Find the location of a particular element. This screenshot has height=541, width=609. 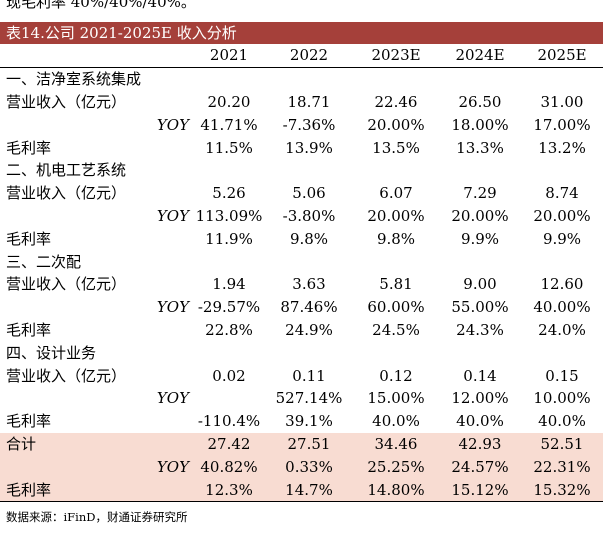

table-row-revenue: 营业收入（亿元） 5.26 5.06 6.07 7.29 8.74 is located at coordinates (301, 193).